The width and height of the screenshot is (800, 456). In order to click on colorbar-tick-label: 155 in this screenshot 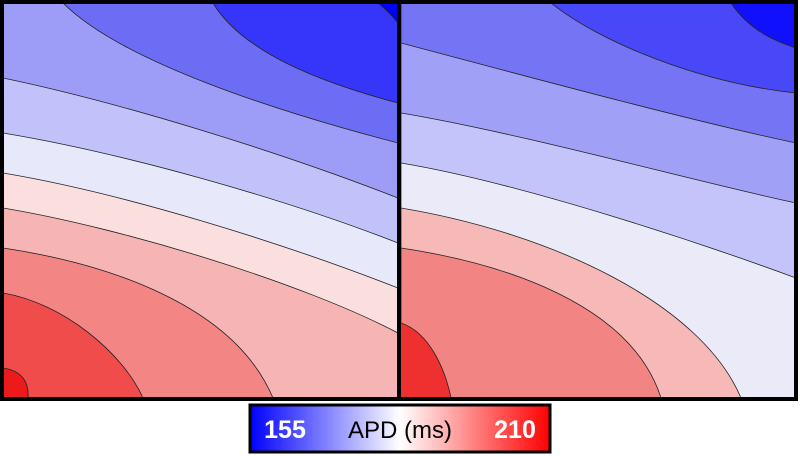, I will do `click(285, 430)`.